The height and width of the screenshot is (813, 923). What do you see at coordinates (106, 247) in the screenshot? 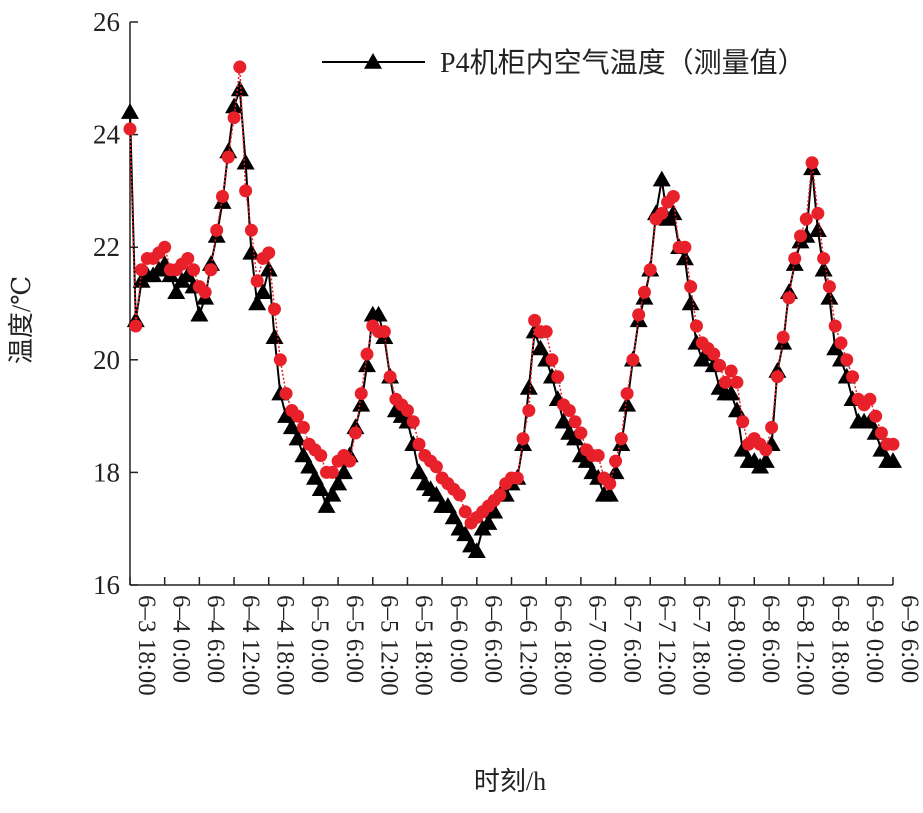
I see `y-tick-label: 22` at bounding box center [106, 247].